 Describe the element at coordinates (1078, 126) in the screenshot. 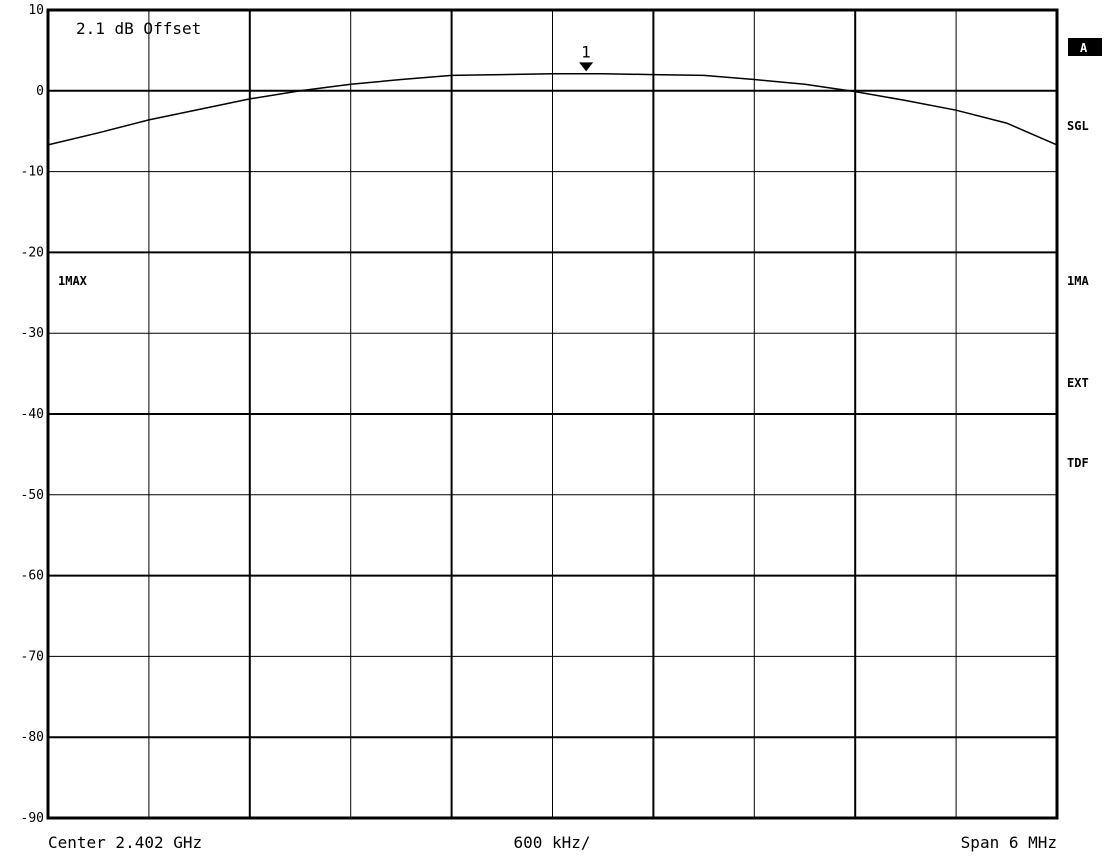

I see `side-label-sgl: SGL` at that location.